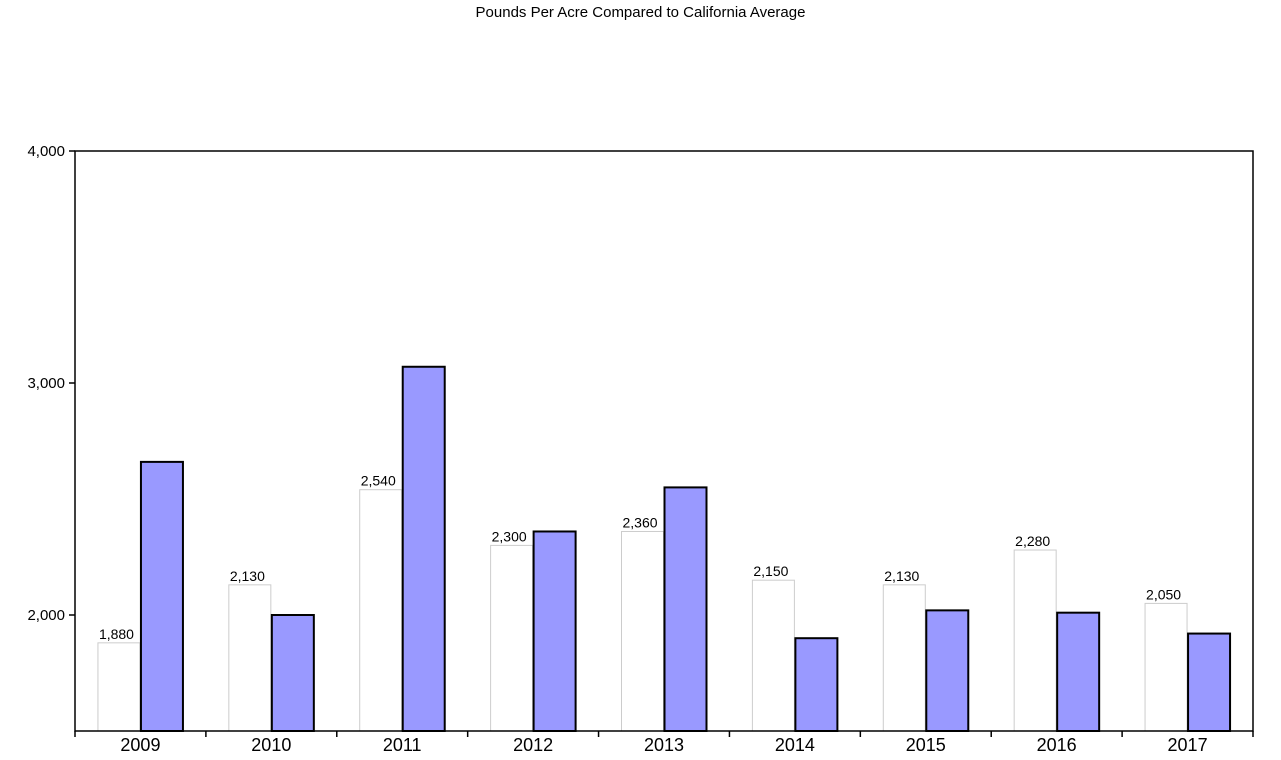 The width and height of the screenshot is (1281, 760). Describe the element at coordinates (795, 745) in the screenshot. I see `x-tick-label: 2014` at that location.